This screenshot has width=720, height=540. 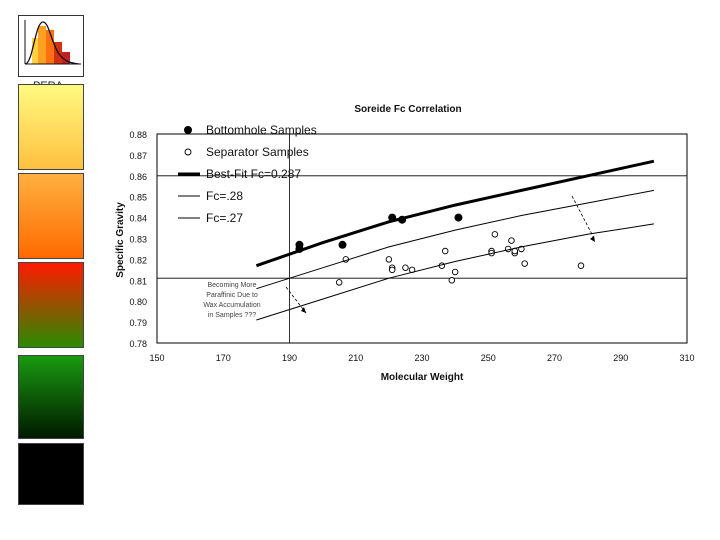 What do you see at coordinates (120, 240) in the screenshot?
I see `y-axis-label: Specific Gravity` at bounding box center [120, 240].